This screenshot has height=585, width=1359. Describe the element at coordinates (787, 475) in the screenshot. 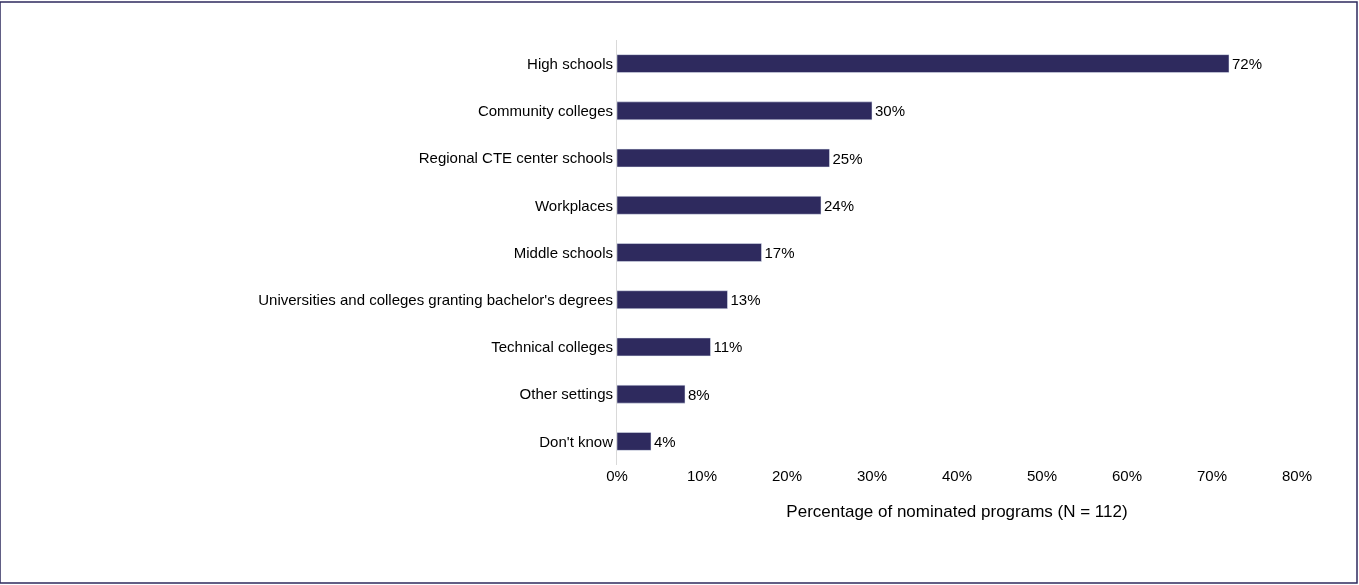

I see `x-tick-label: 20%` at that location.